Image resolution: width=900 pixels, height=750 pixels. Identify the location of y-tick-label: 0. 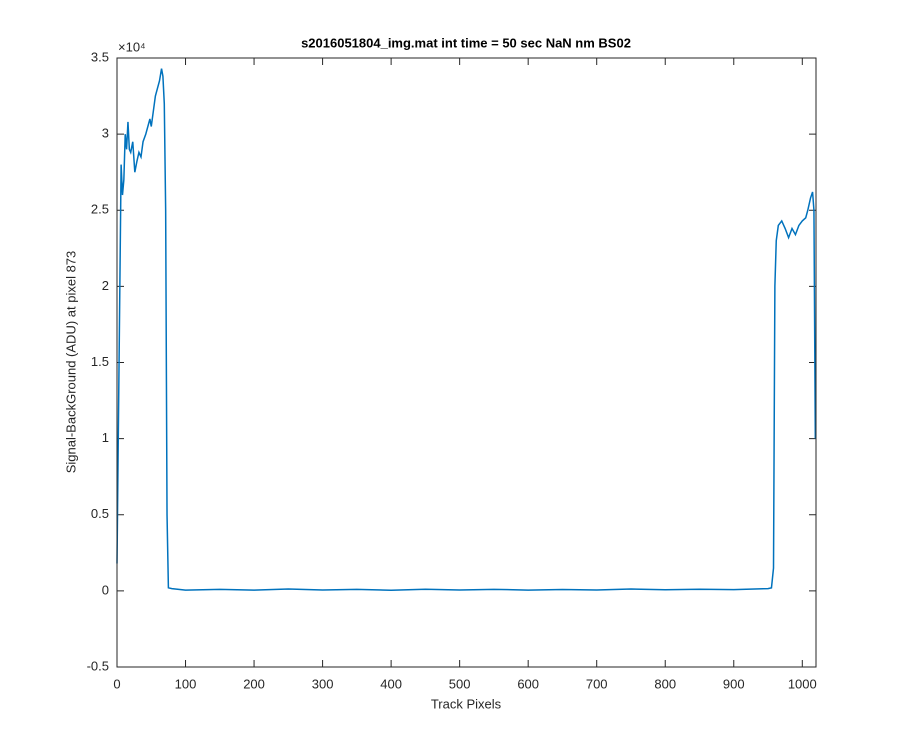
(105, 589).